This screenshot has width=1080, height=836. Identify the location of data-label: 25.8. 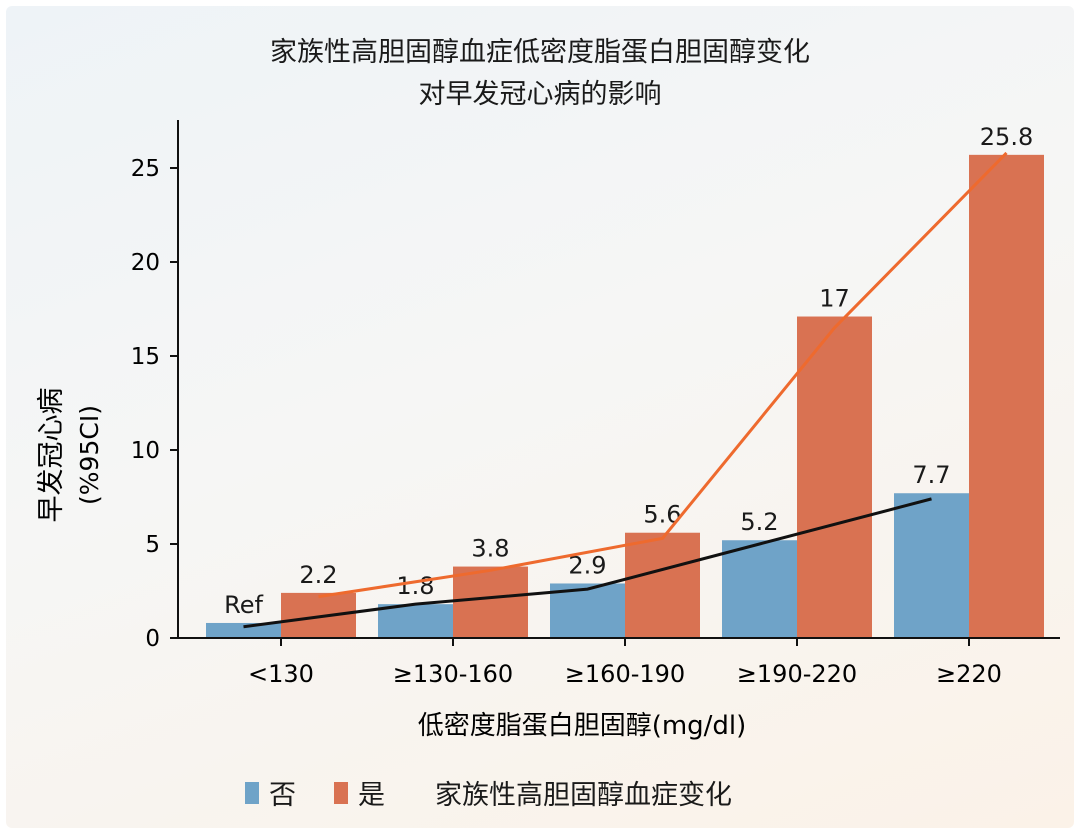
(1006, 137).